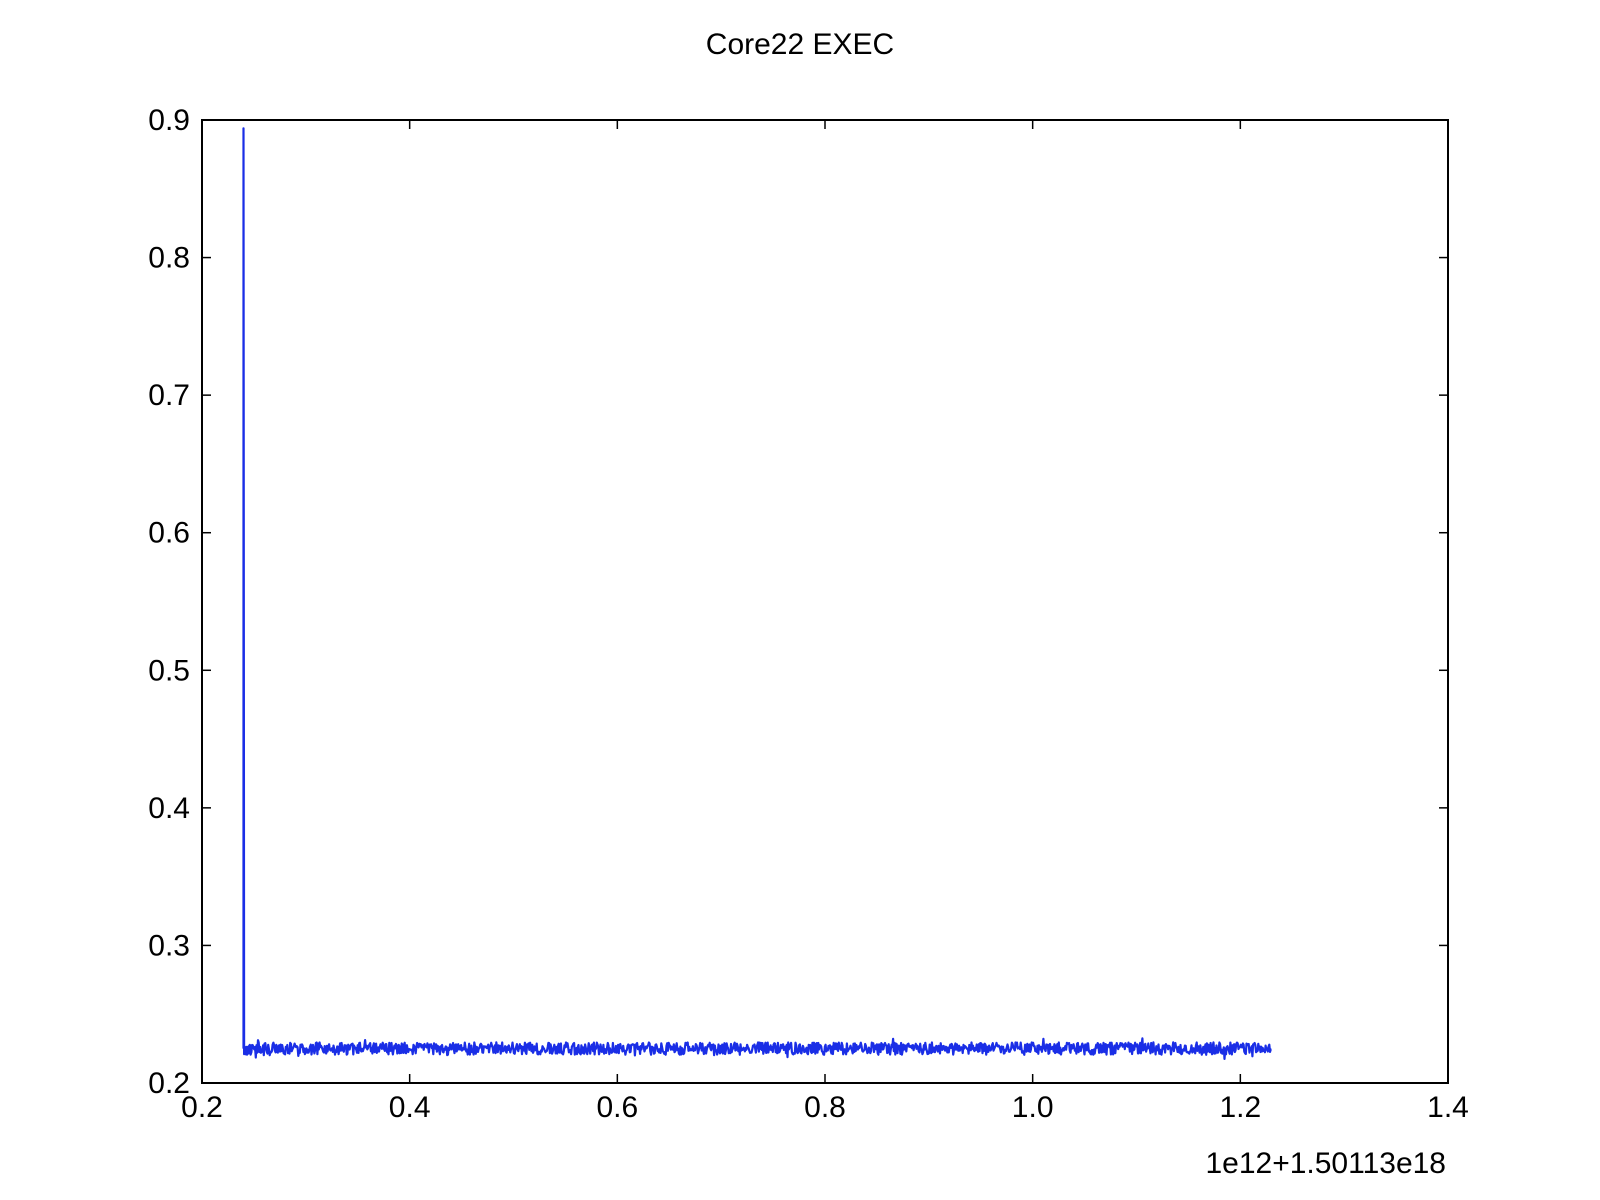 The height and width of the screenshot is (1200, 1600). What do you see at coordinates (169, 808) in the screenshot?
I see `y-tick-label: 0.4` at bounding box center [169, 808].